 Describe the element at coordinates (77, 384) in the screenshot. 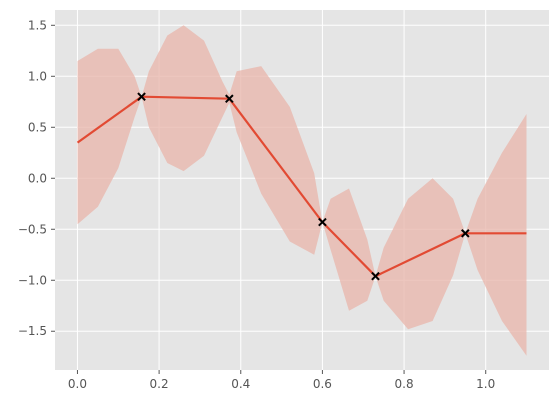

I see `x-tick-label: 0.0` at that location.